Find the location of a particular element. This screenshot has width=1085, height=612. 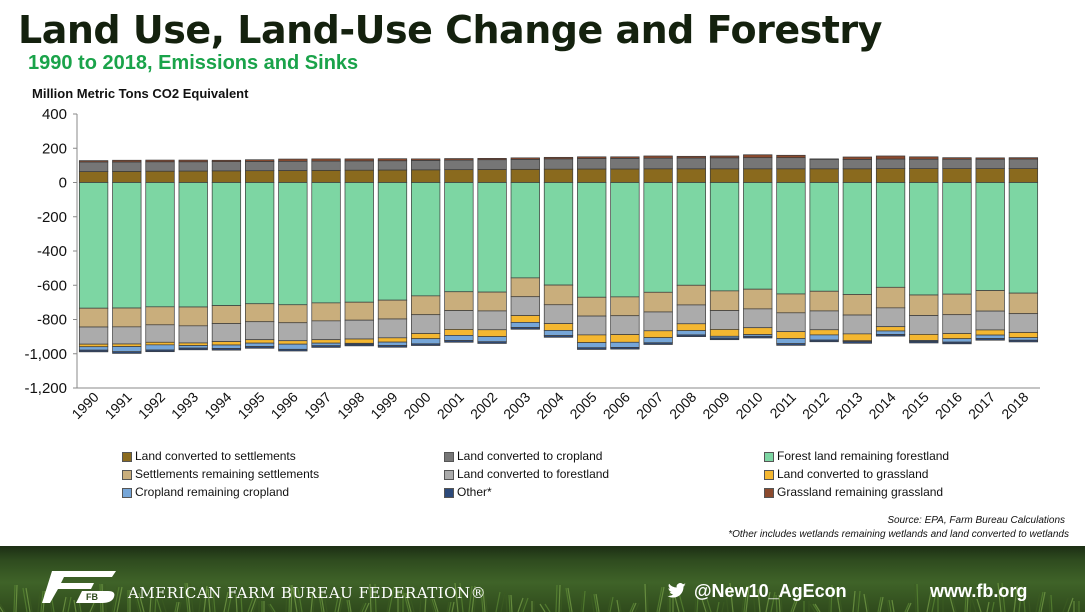

website-link: www.fb.org is located at coordinates (979, 591).